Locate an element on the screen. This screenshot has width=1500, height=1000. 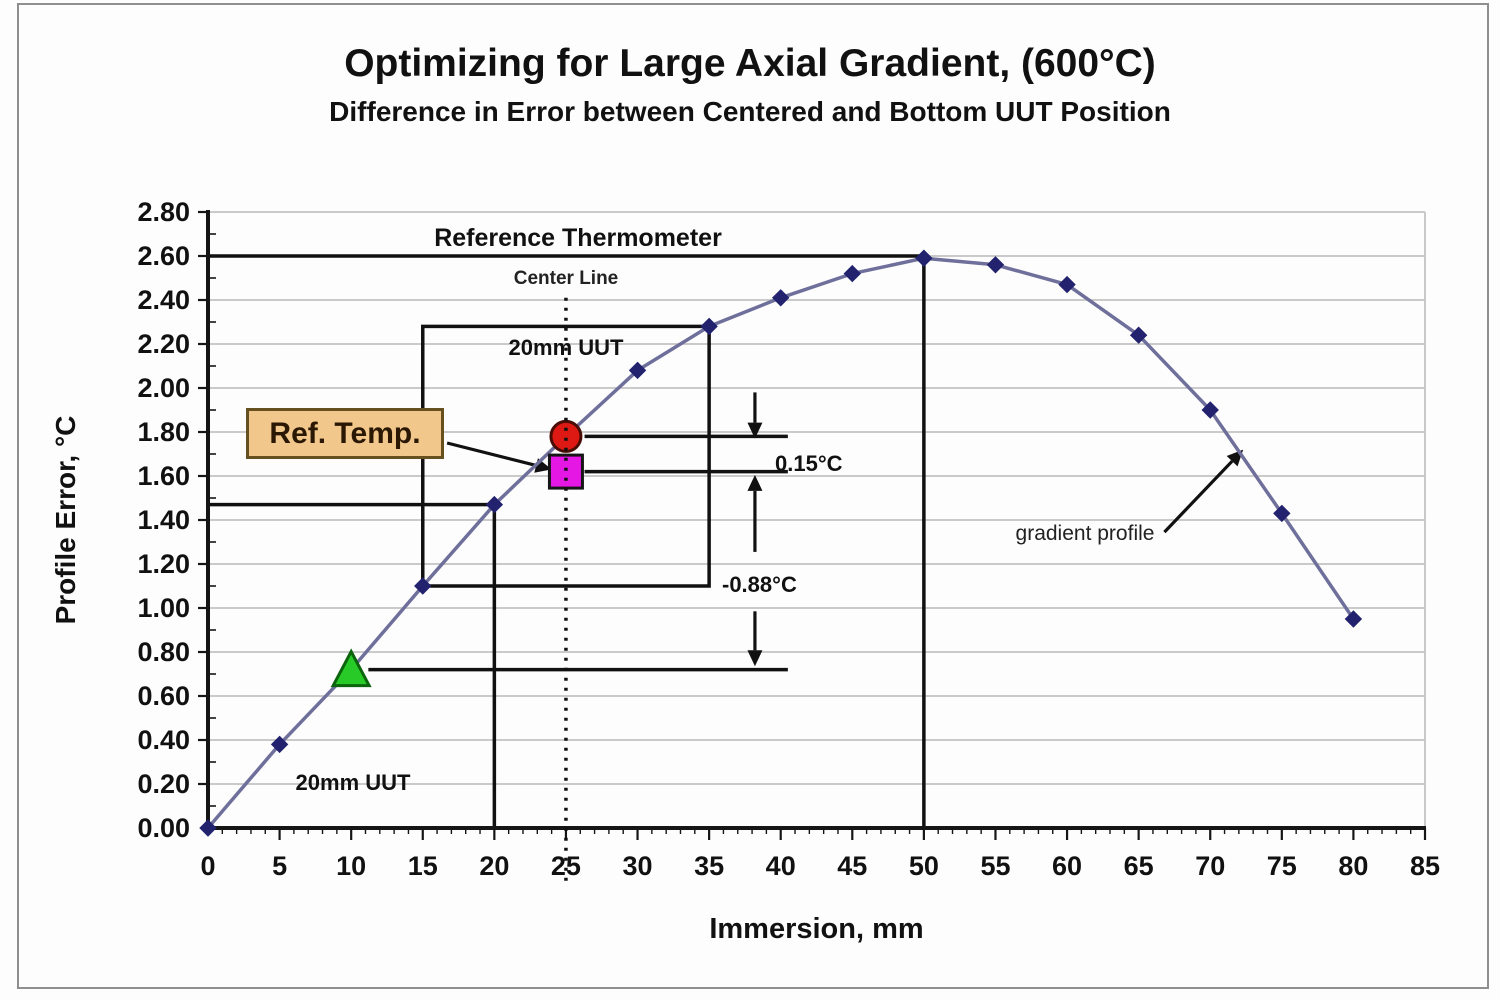
y-tick-label: 0.20 is located at coordinates (163, 784).